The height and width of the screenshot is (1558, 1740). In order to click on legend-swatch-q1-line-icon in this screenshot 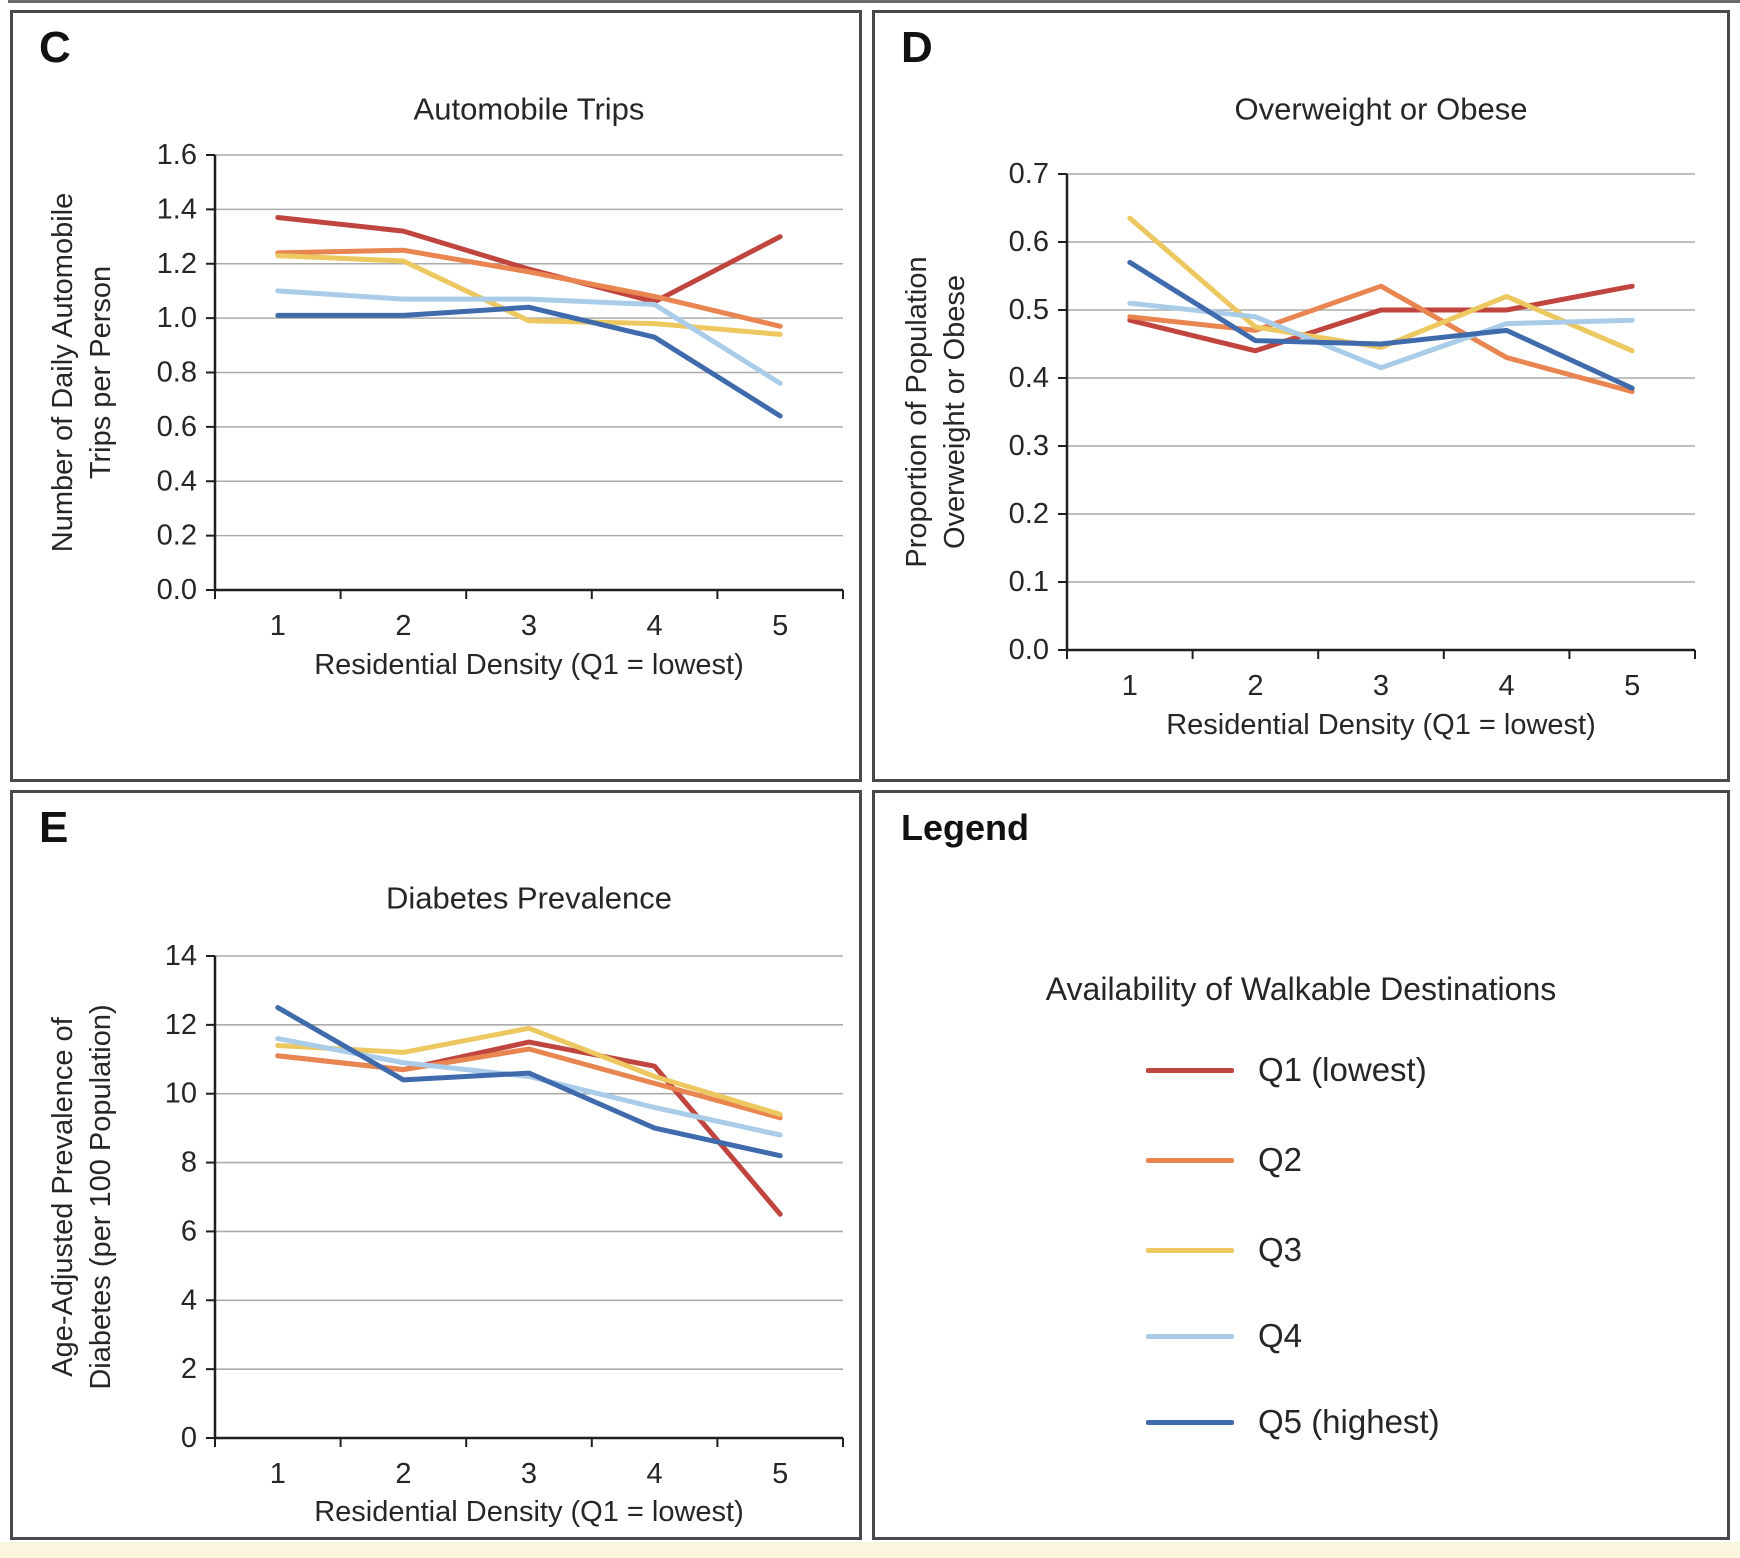, I will do `click(1190, 1070)`.